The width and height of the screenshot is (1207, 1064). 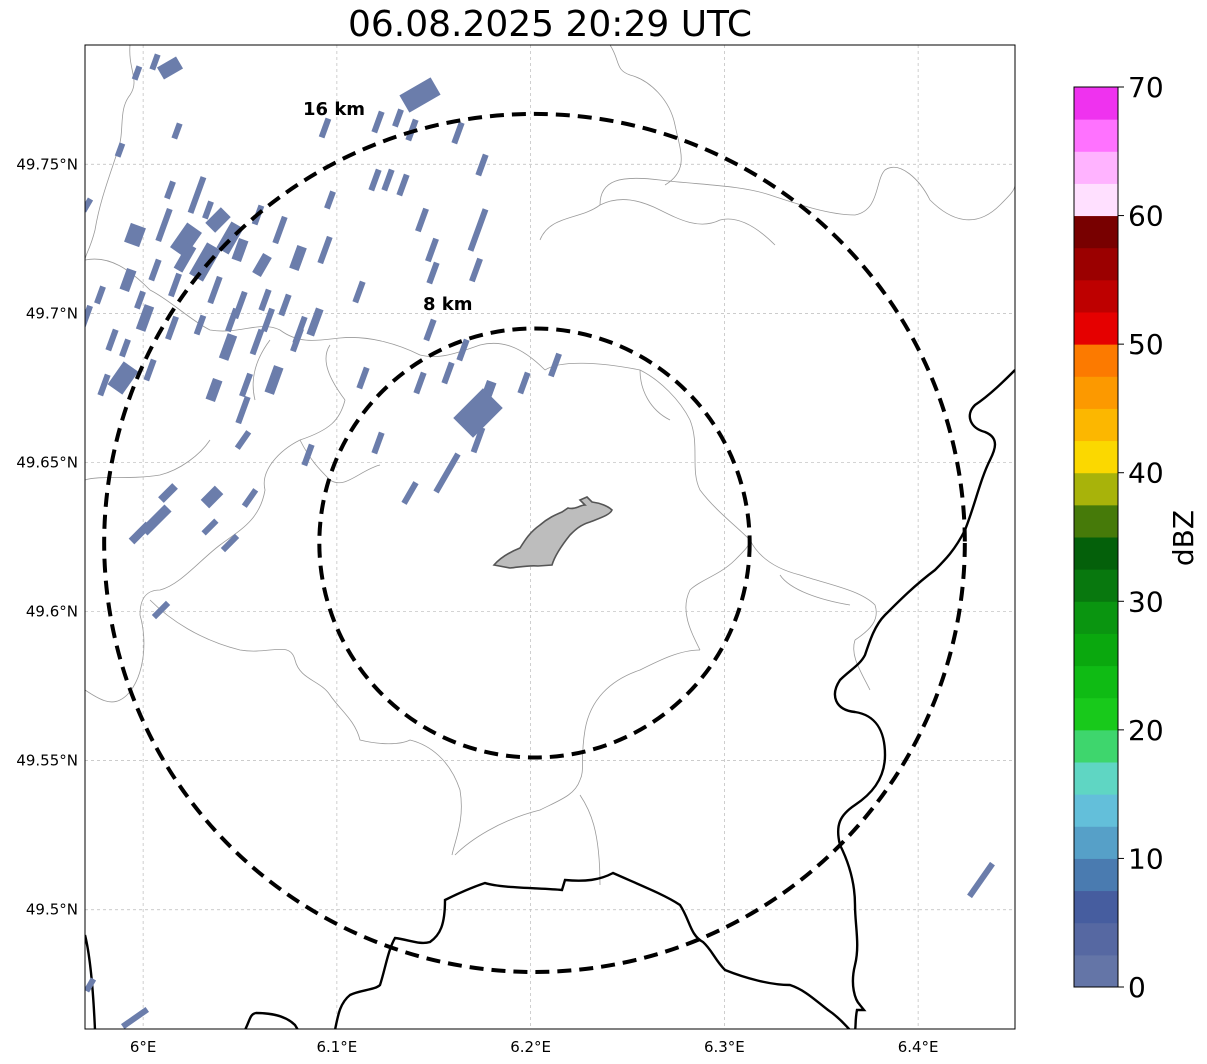 I want to click on range-ring-8km, so click(x=534, y=543).